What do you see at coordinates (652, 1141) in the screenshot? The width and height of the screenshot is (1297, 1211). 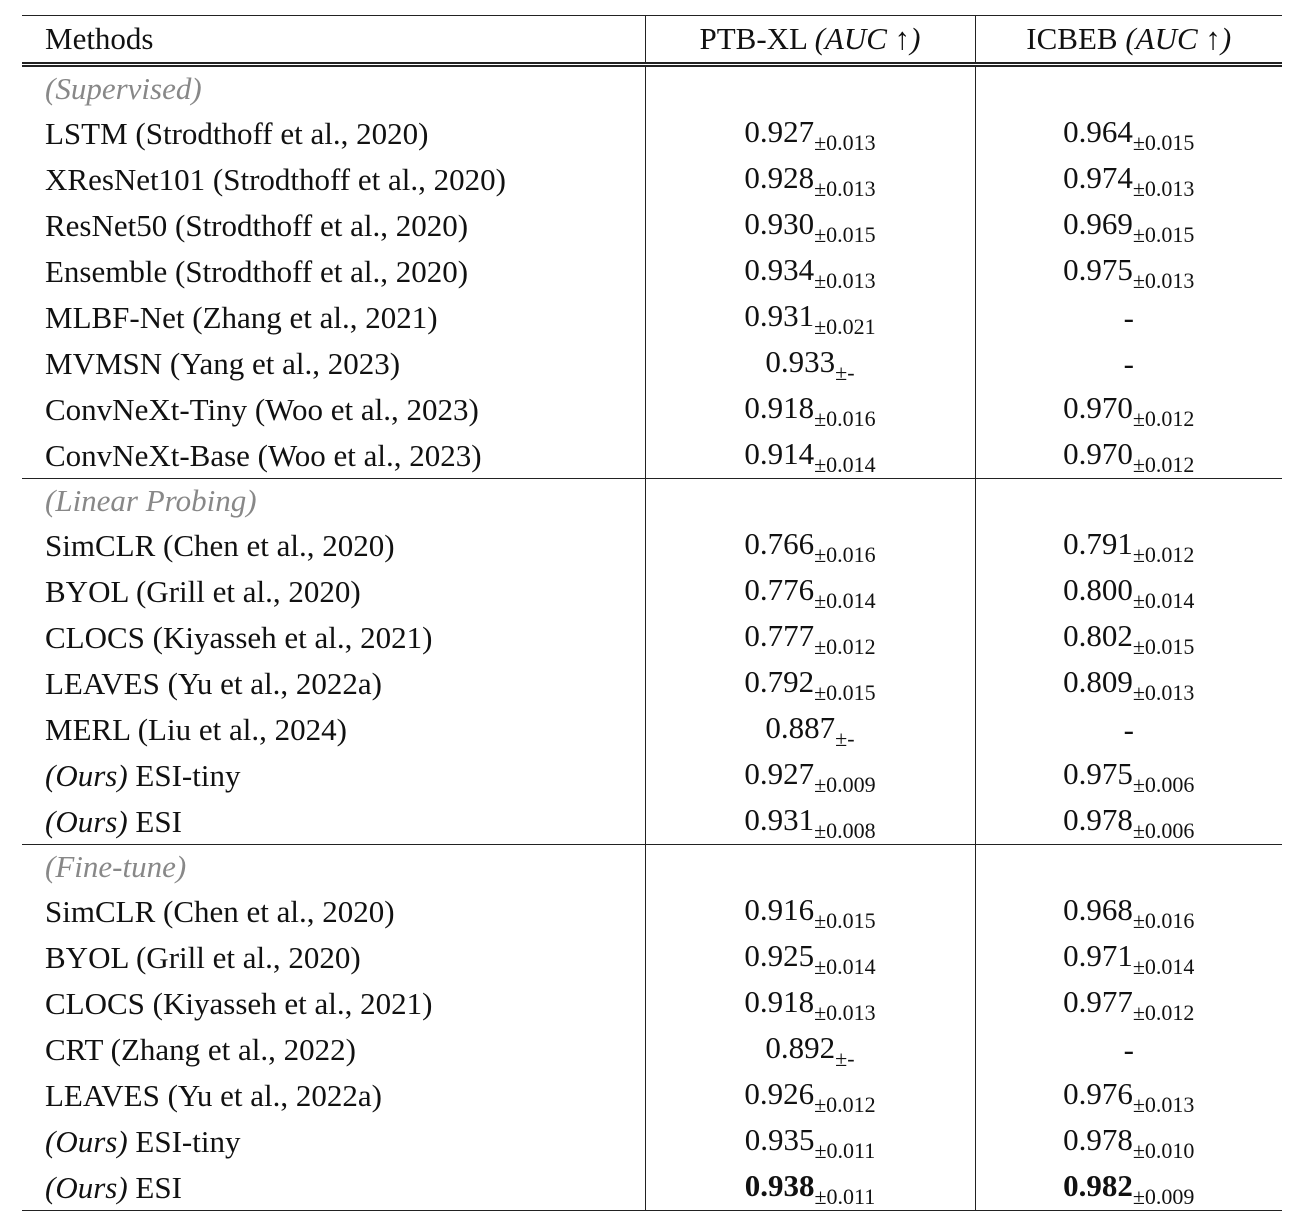 I see `data-row: (Ours) ESI-tiny 0.935±0.011 0.978±0.010` at bounding box center [652, 1141].